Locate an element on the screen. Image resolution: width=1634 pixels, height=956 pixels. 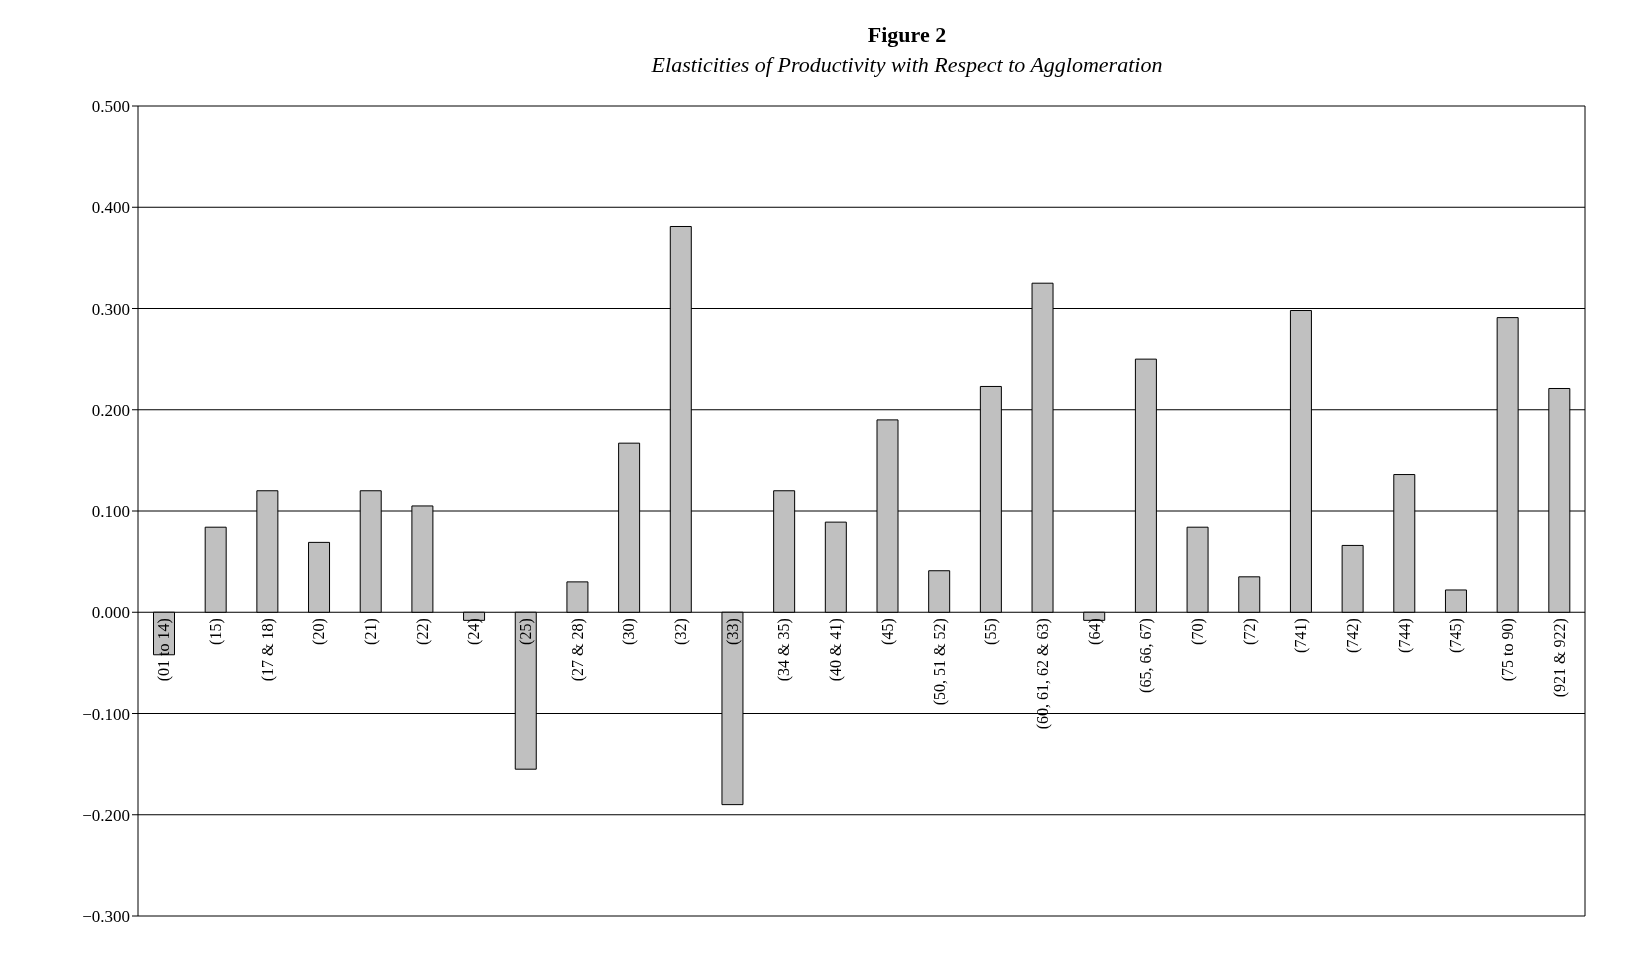
x-tick-label: (70) is located at coordinates (1197, 631).